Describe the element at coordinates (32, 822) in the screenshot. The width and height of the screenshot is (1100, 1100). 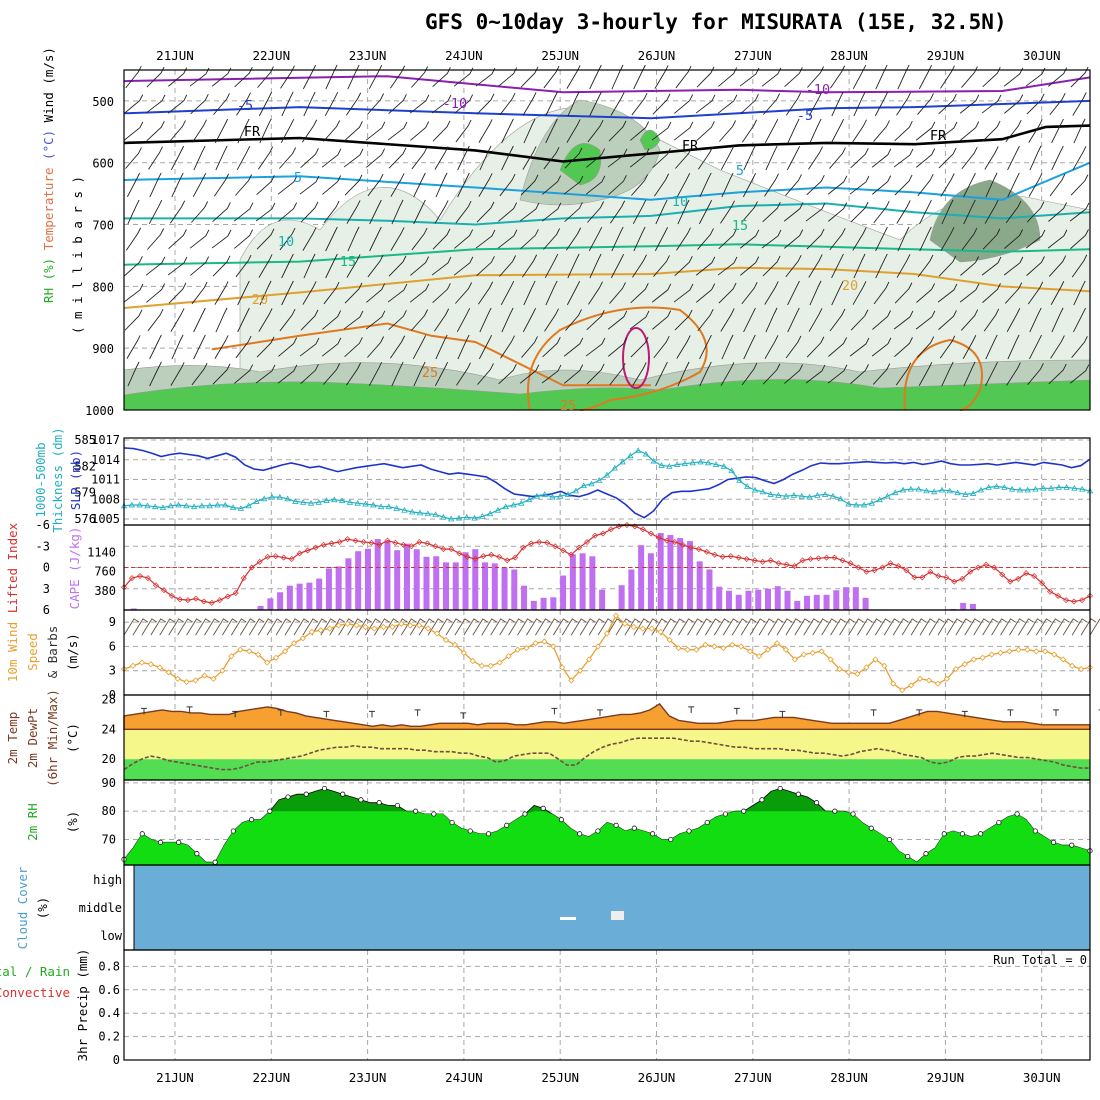
I see `rh2m-ylabel-part: 2m RH` at that location.